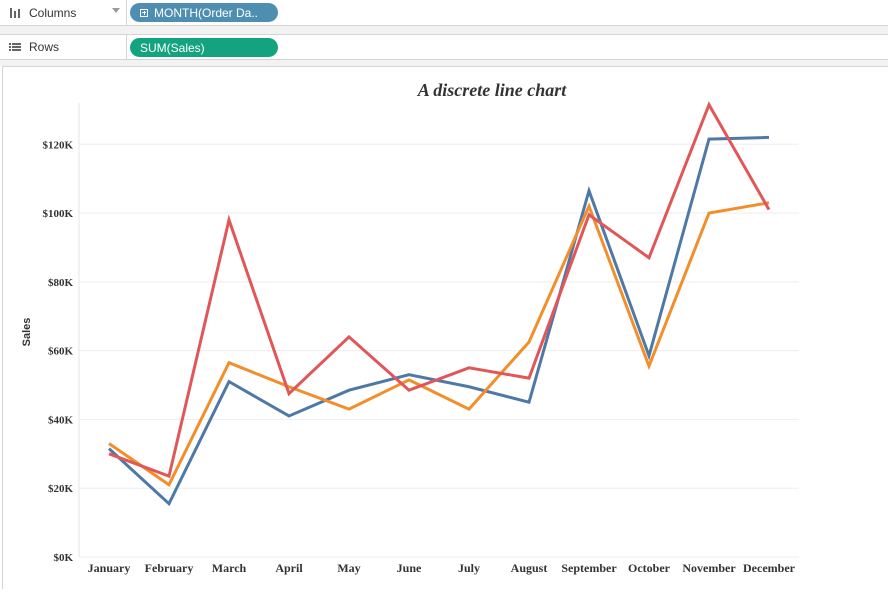 The image size is (888, 593). What do you see at coordinates (172, 47) in the screenshot?
I see `rows-pill-label: SUM(Sales)` at bounding box center [172, 47].